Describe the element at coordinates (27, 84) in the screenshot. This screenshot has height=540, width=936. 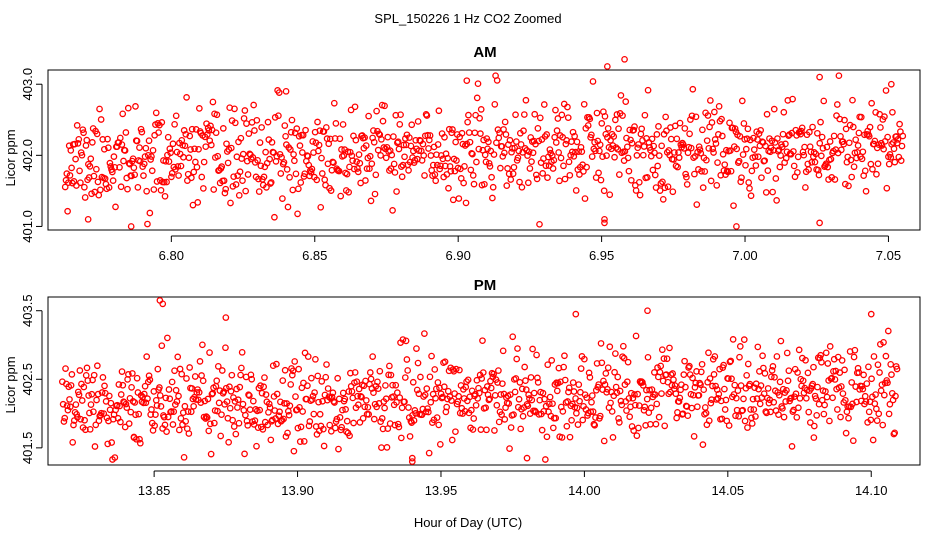
I see `am-y-tick-label: 403.0` at that location.